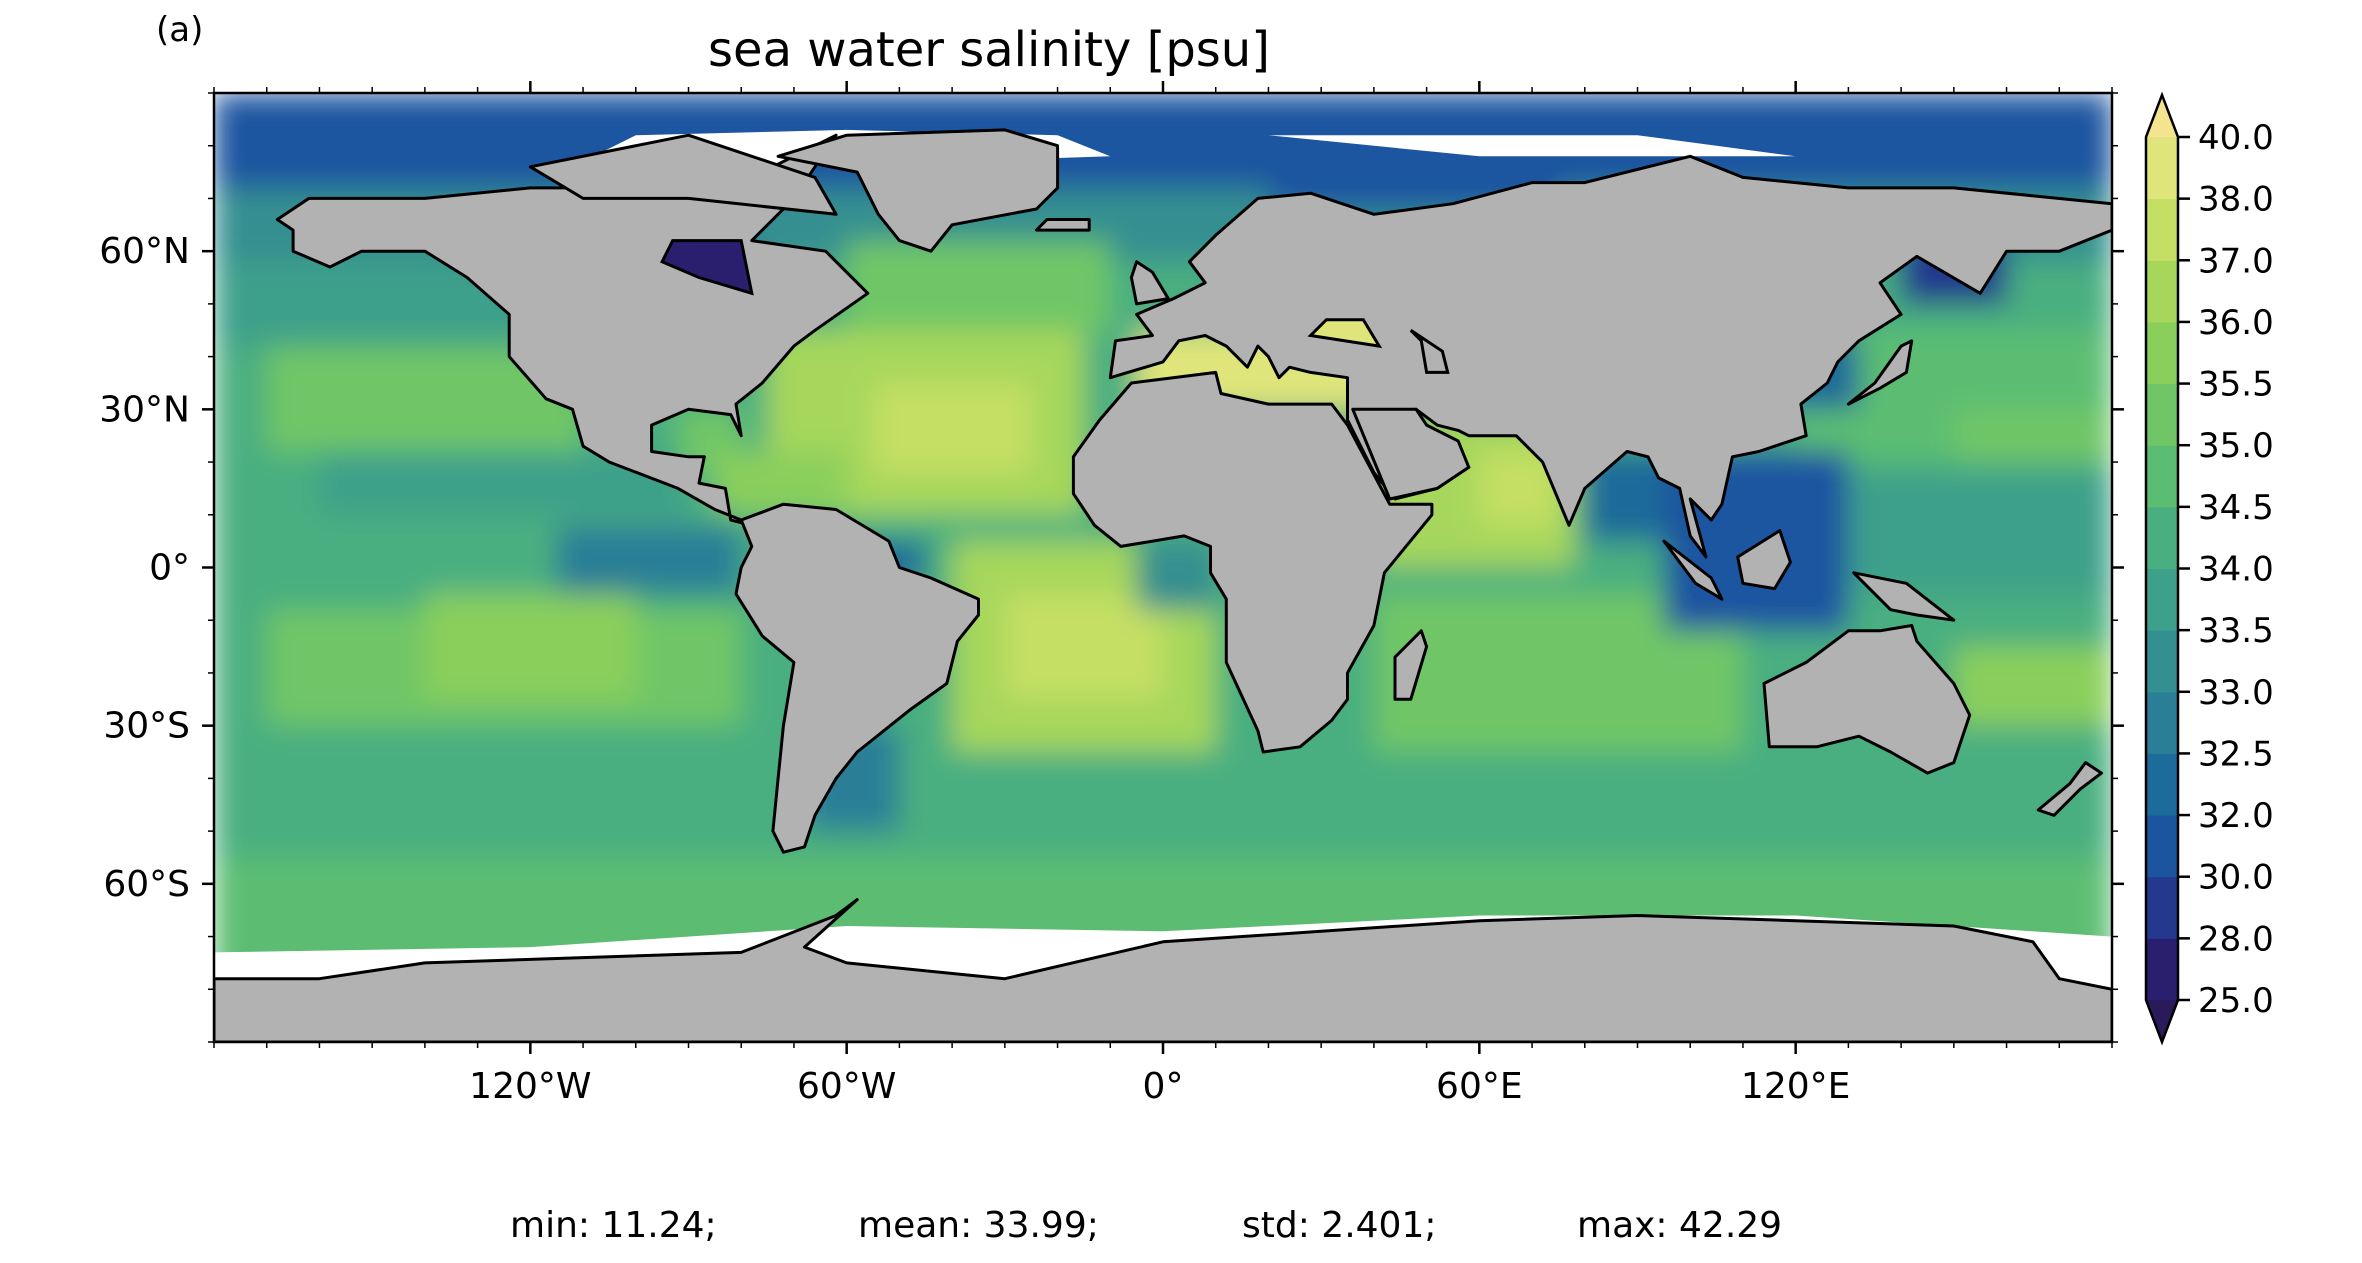 Image resolution: width=2362 pixels, height=1263 pixels. What do you see at coordinates (2236, 1001) in the screenshot?
I see `colorbar-label-25.0: 25.0` at bounding box center [2236, 1001].